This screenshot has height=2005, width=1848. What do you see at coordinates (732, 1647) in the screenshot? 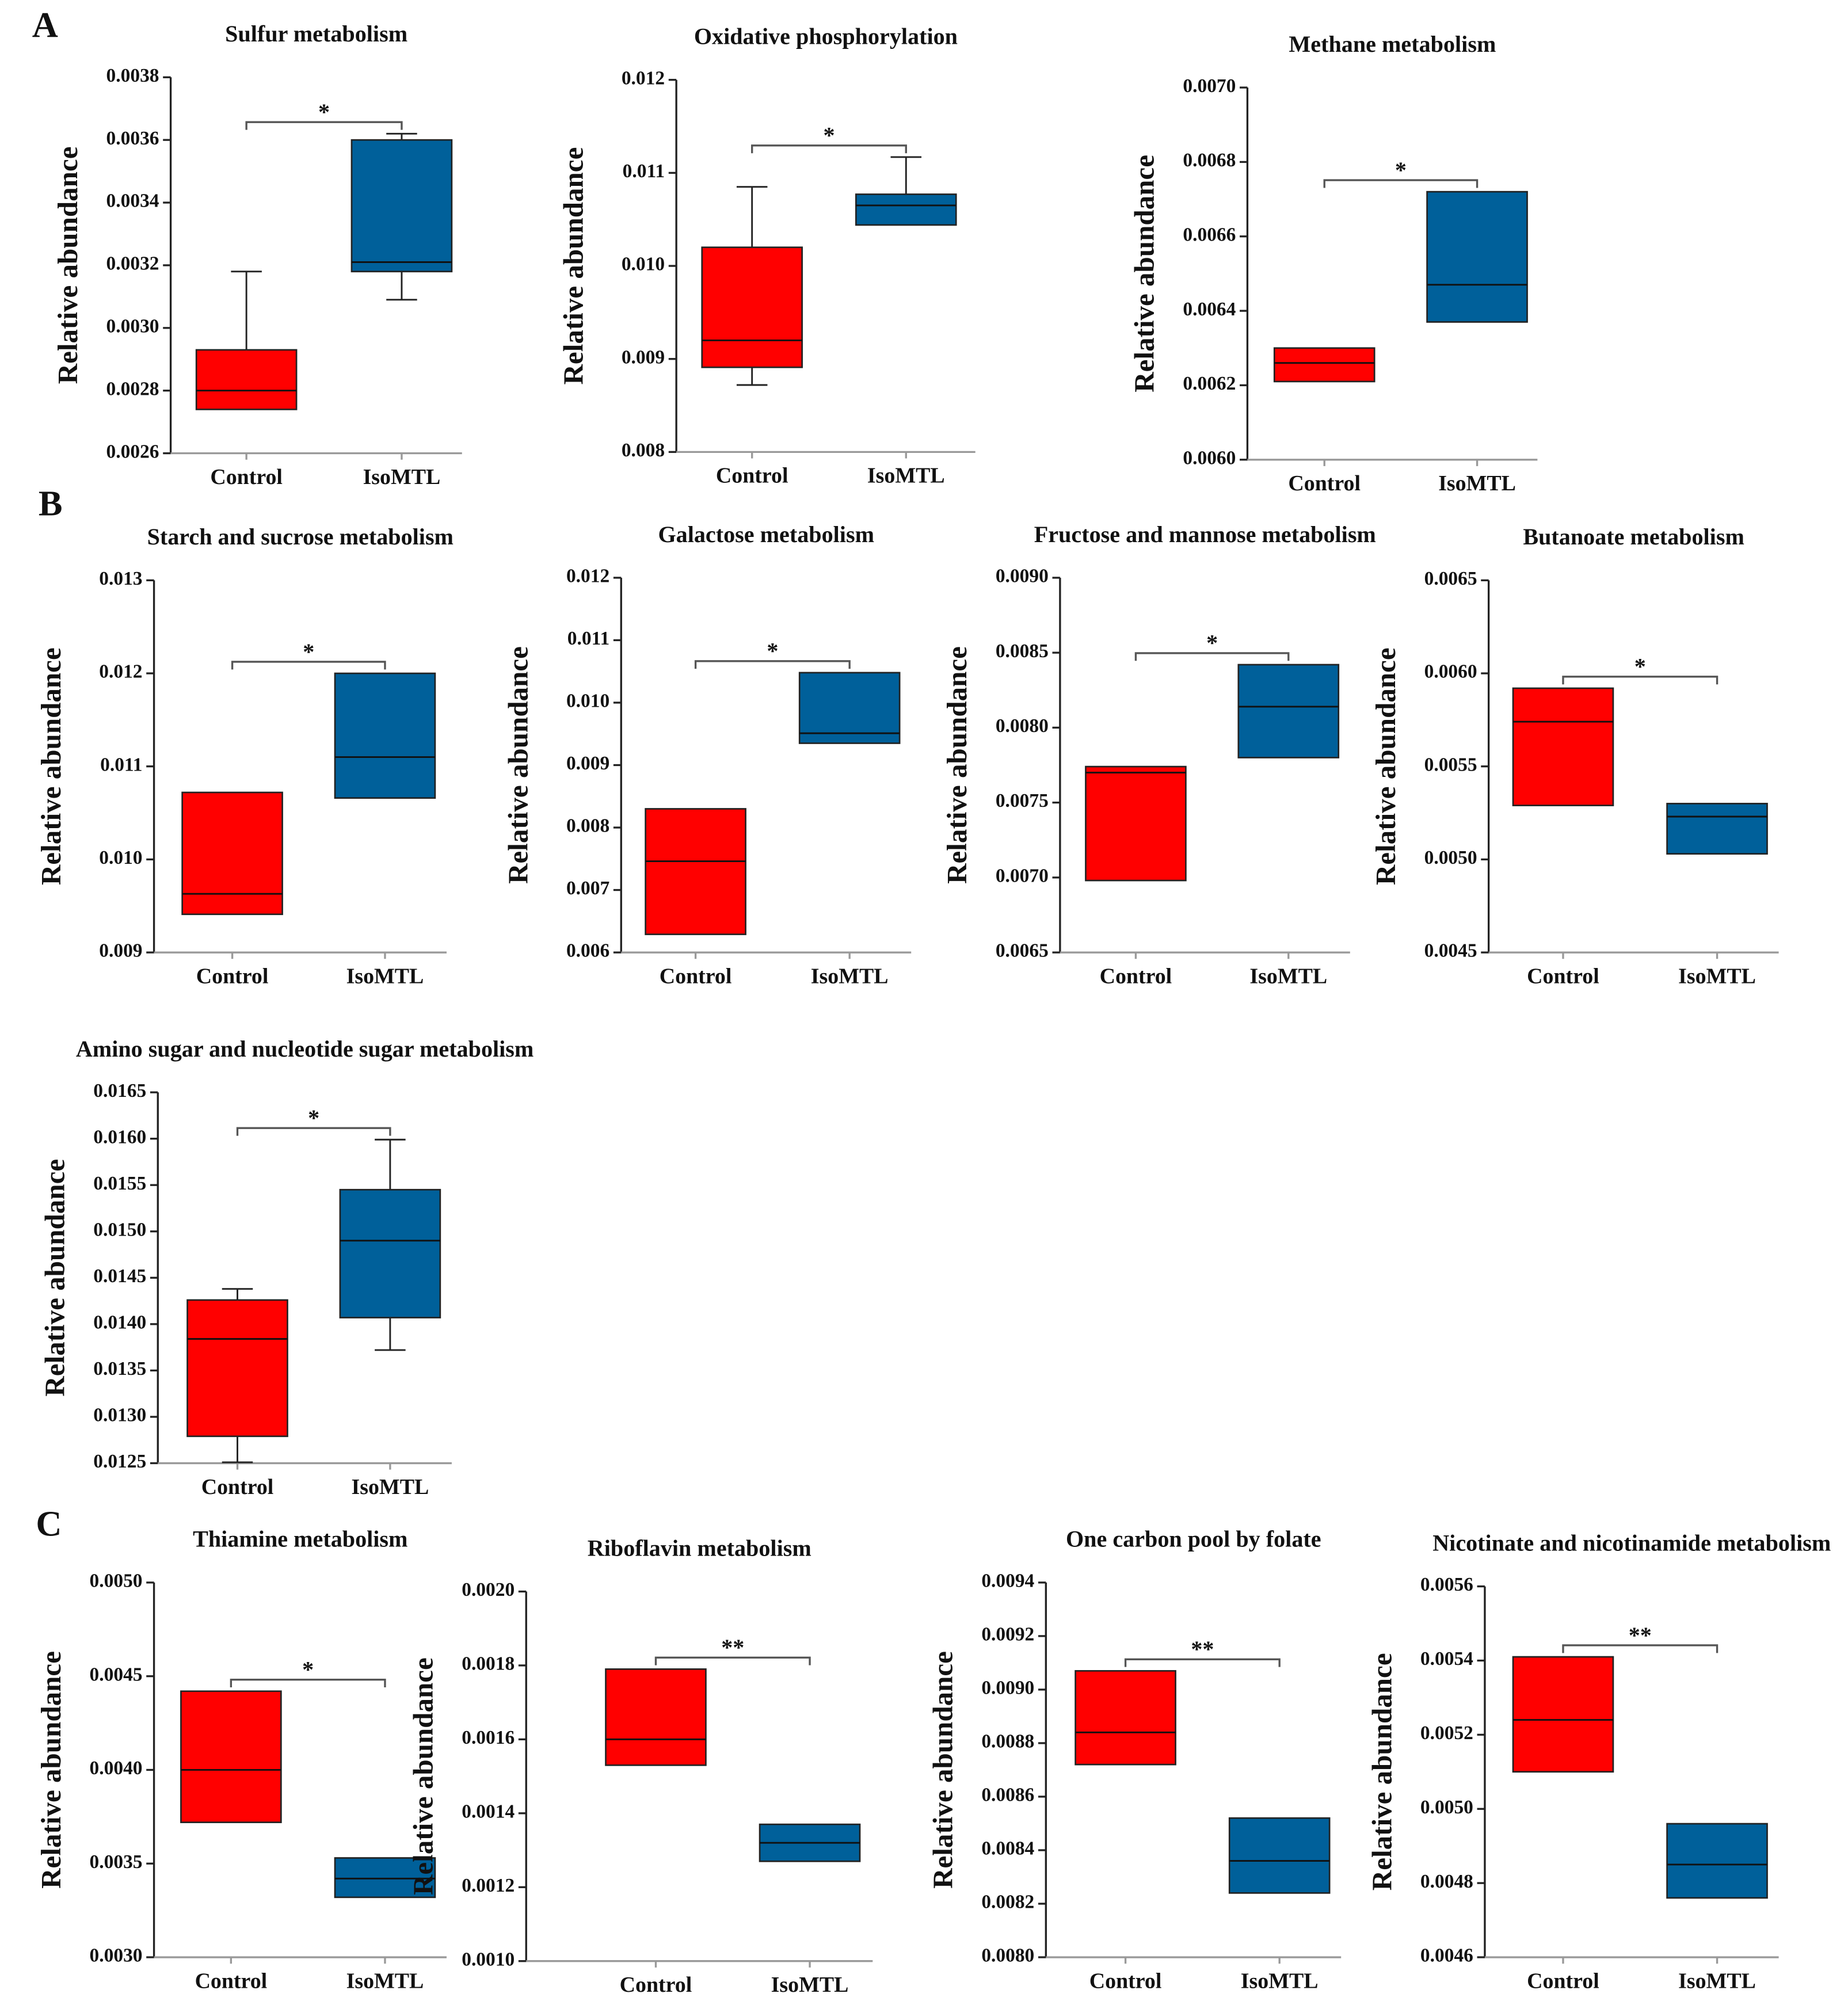
I see `significance-label: **` at bounding box center [732, 1647].